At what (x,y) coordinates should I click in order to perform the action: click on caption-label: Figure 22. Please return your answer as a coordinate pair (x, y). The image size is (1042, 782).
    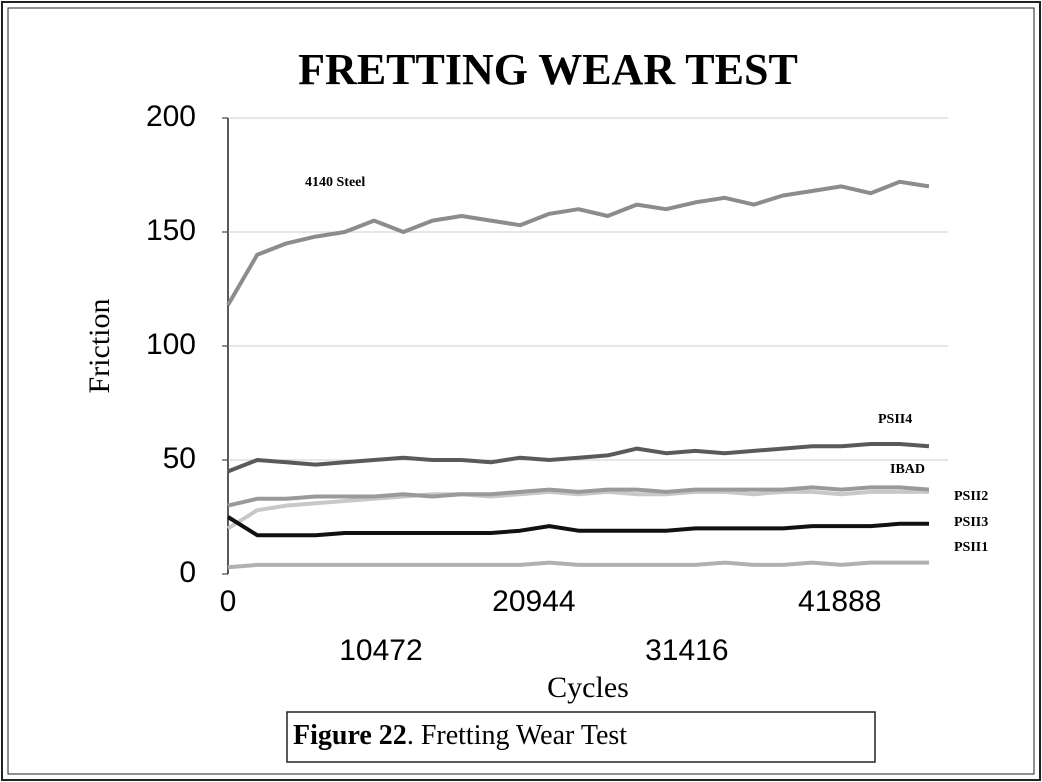
    Looking at the image, I should click on (350, 735).